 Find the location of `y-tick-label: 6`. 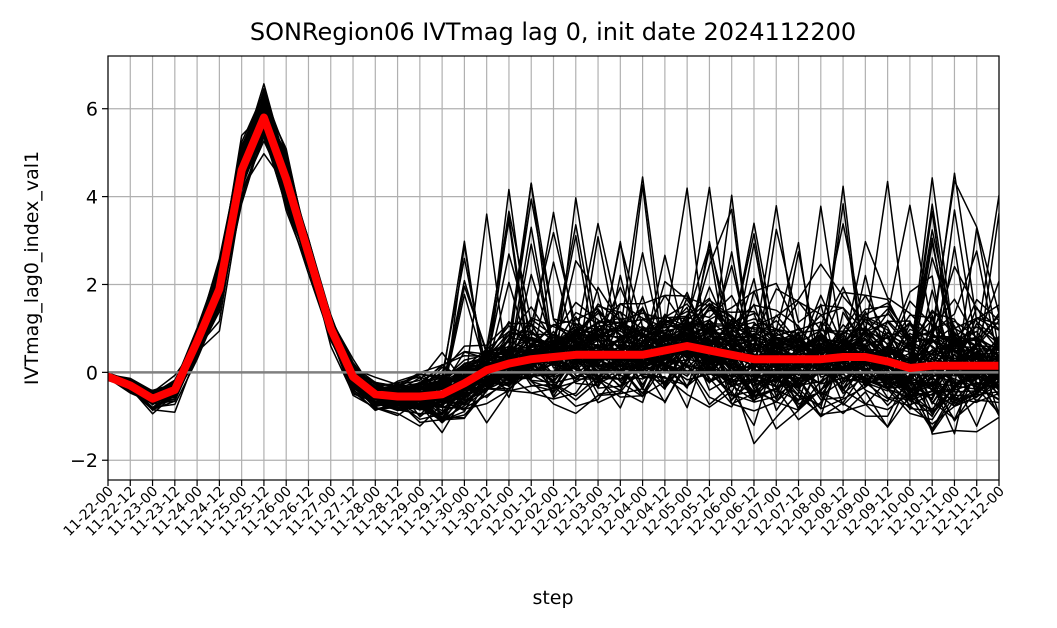

y-tick-label: 6 is located at coordinates (92, 110).